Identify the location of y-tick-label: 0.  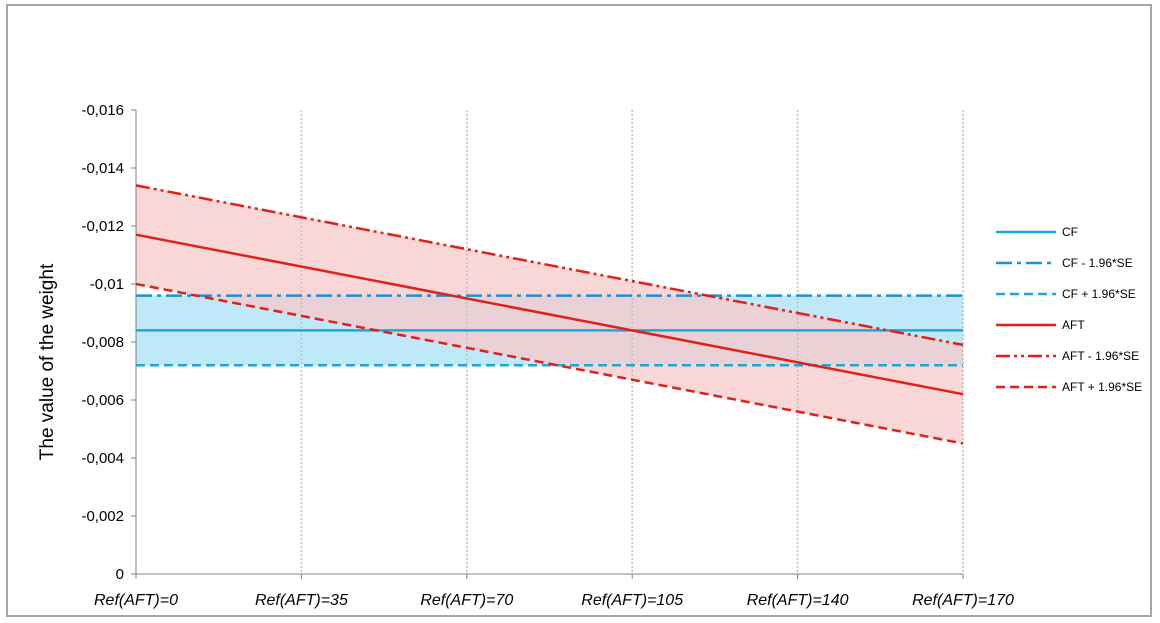
(120, 574).